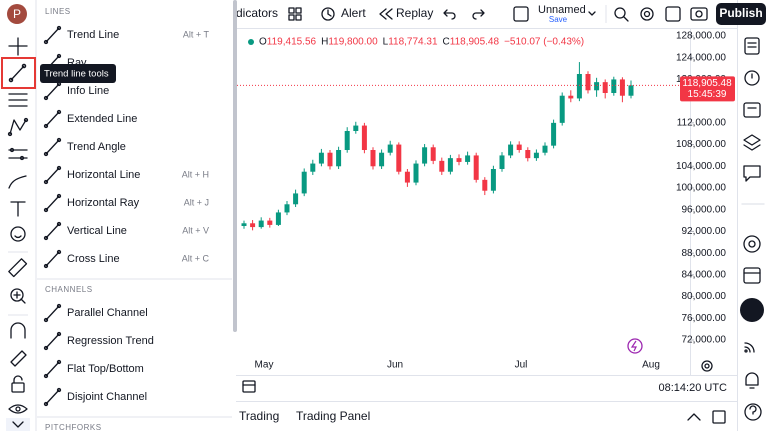  Describe the element at coordinates (110, 341) in the screenshot. I see `menu-item-label: Regression Trend` at that location.